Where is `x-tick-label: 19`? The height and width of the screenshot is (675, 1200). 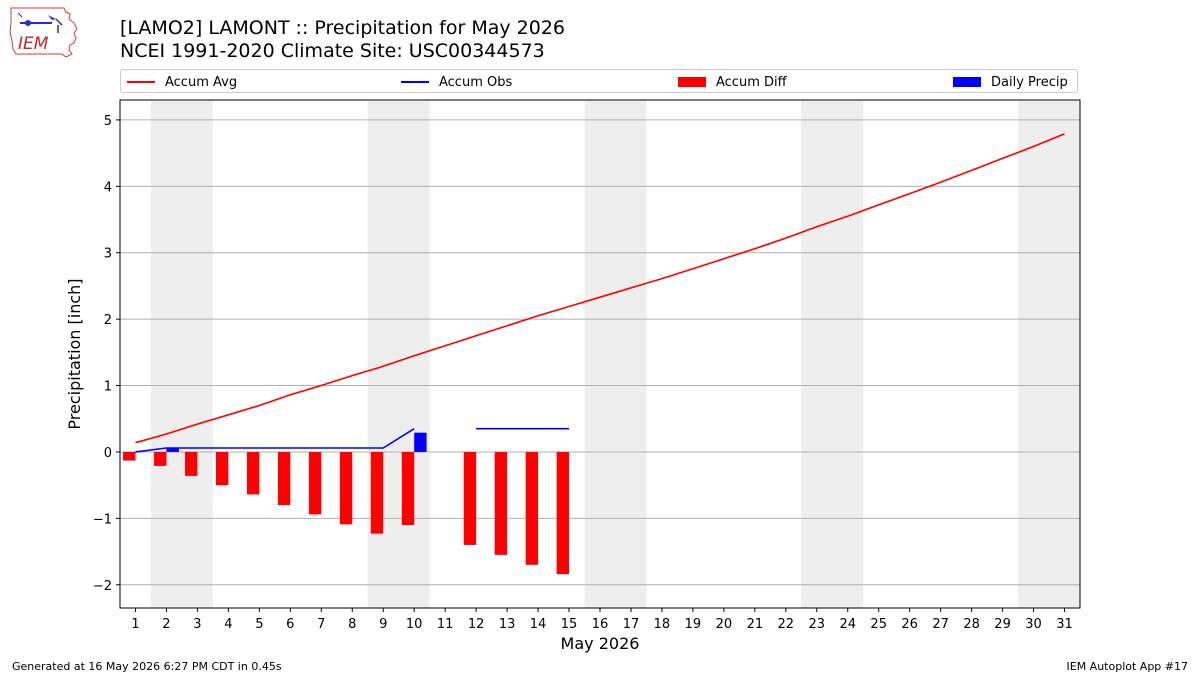 x-tick-label: 19 is located at coordinates (693, 624).